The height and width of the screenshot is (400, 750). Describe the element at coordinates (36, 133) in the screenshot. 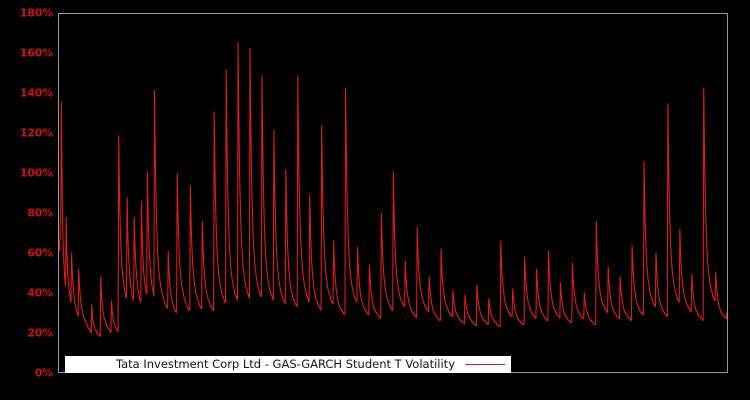

I see `y-tick-label: 120%` at that location.